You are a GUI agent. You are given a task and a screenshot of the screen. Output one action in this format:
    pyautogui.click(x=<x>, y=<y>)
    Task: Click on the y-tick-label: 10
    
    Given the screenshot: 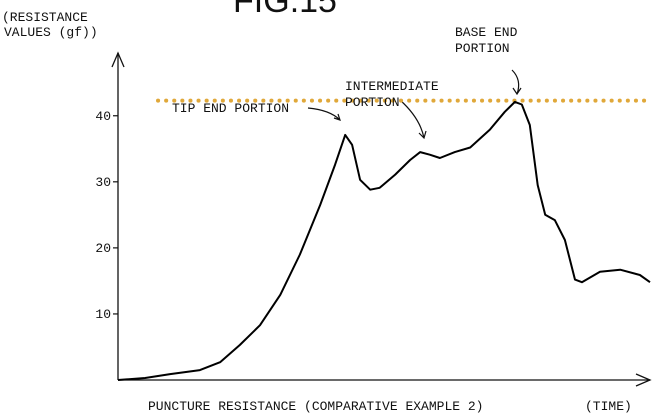 What is the action you would take?
    pyautogui.click(x=103, y=314)
    